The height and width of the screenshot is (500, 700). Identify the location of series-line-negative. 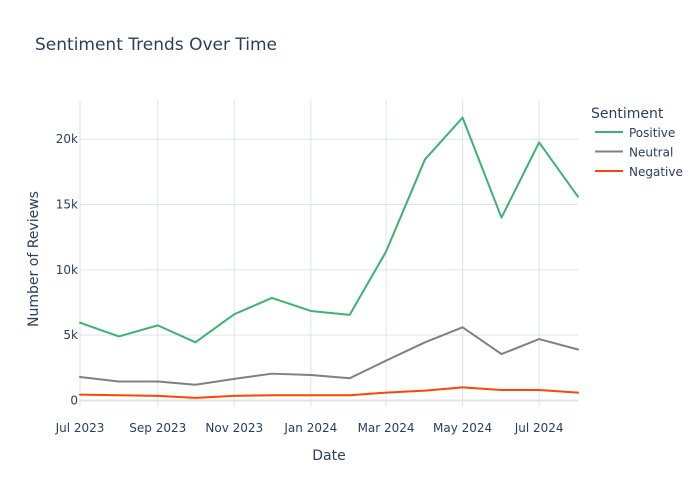
(329, 392).